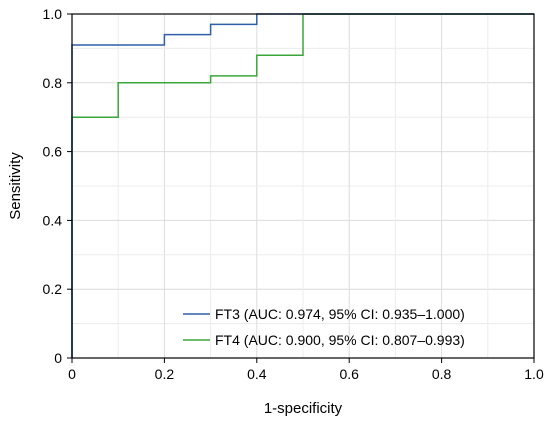  Describe the element at coordinates (72, 374) in the screenshot. I see `x-tick-label: 0` at that location.